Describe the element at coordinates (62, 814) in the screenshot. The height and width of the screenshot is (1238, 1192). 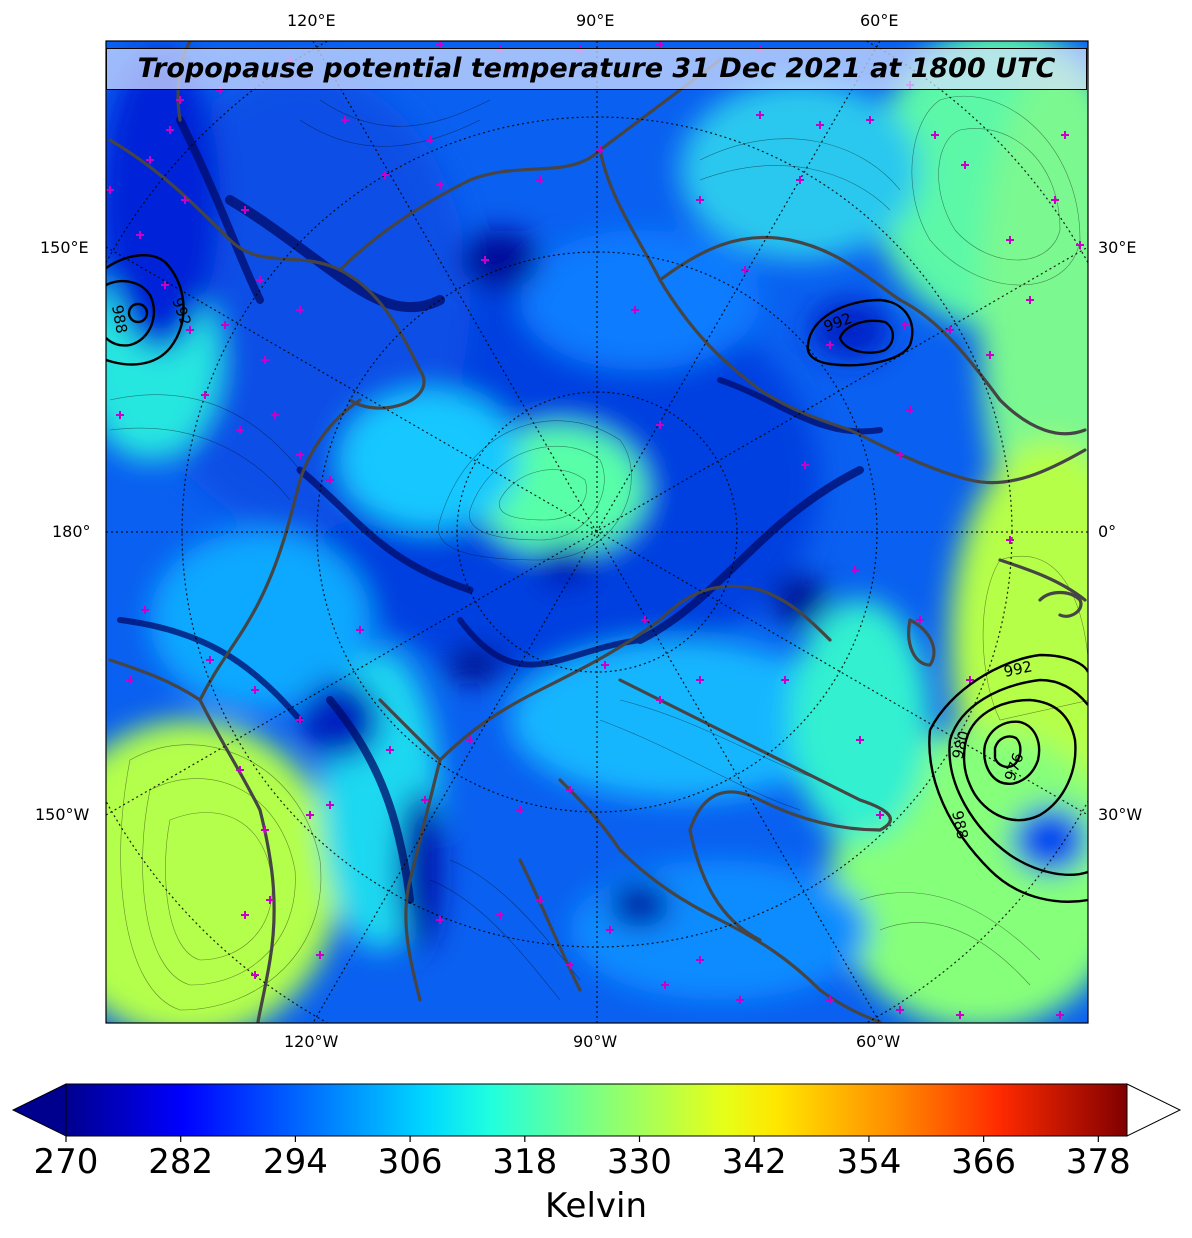
I see `lon-label-left-3: 150°W` at that location.